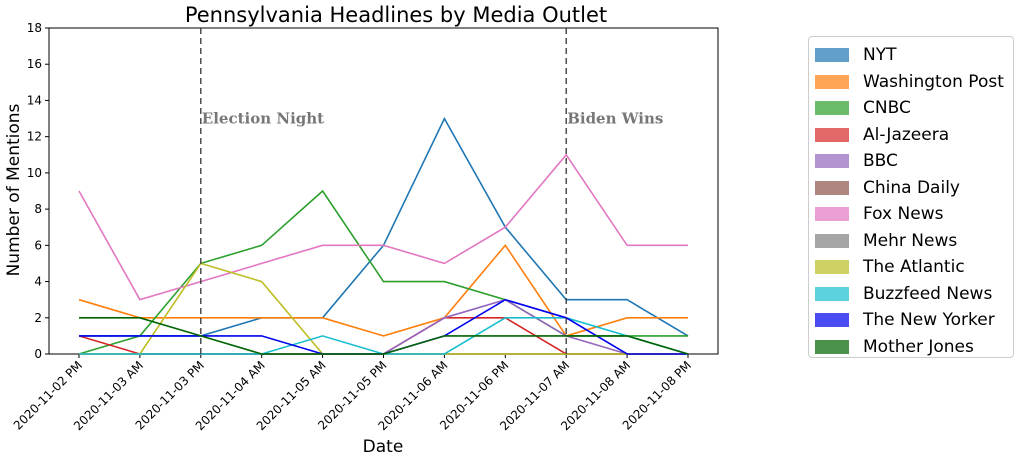 Image resolution: width=1018 pixels, height=461 pixels. I want to click on legend-item: The Atlantic, so click(890, 267).